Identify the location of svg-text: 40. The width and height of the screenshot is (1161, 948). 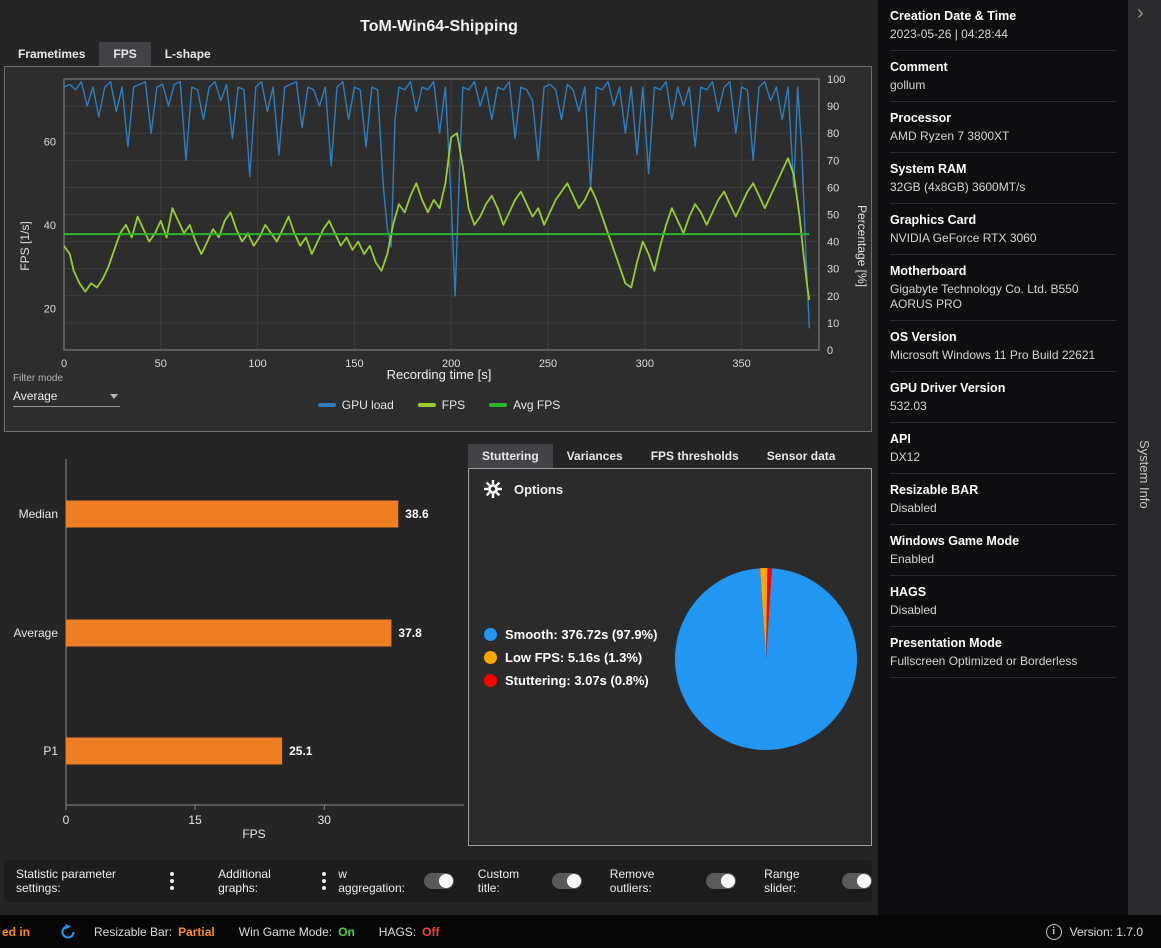
(50, 226).